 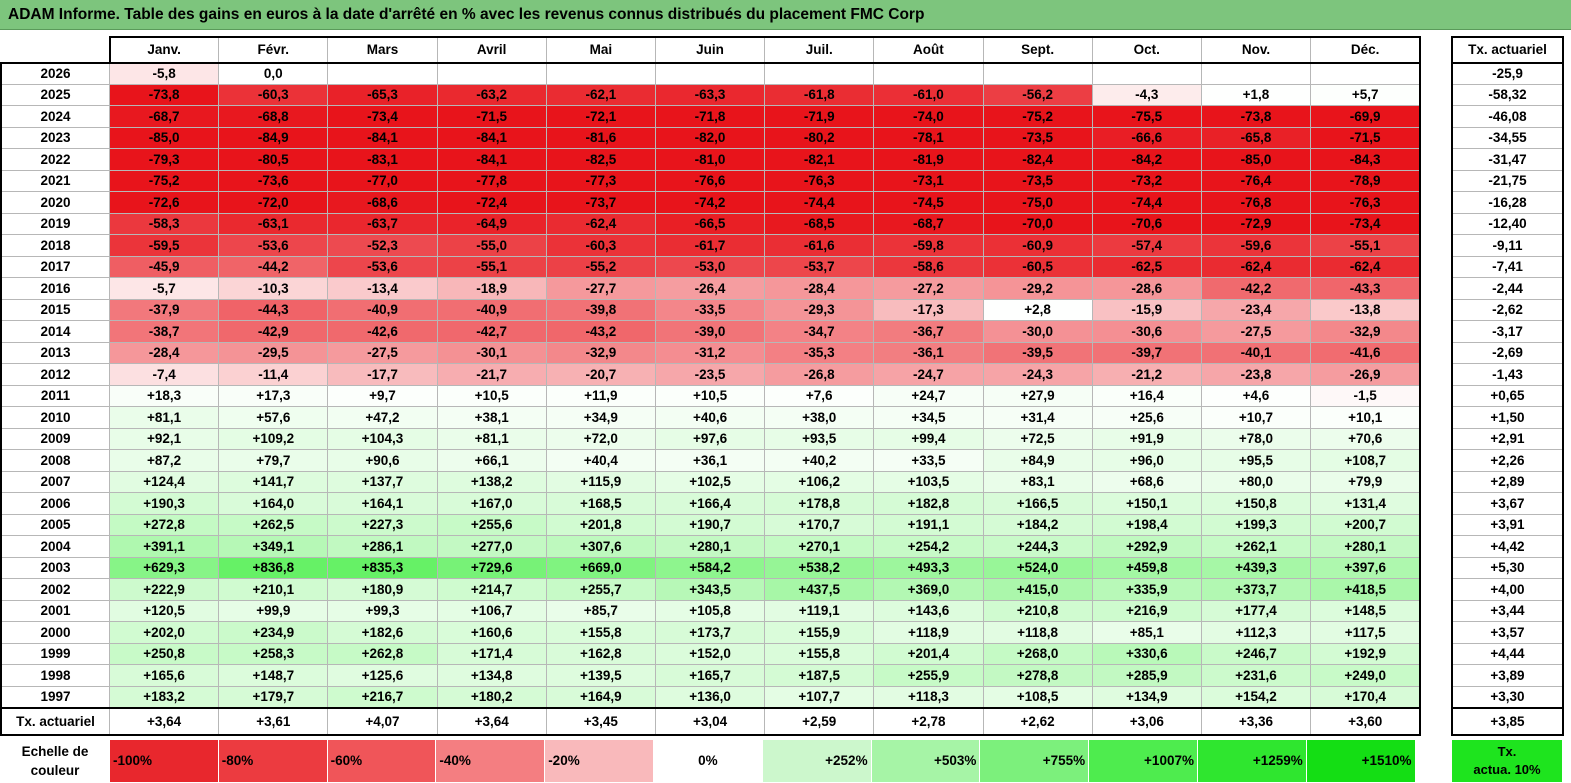 What do you see at coordinates (928, 697) in the screenshot?
I see `gain-cell: +118,3` at bounding box center [928, 697].